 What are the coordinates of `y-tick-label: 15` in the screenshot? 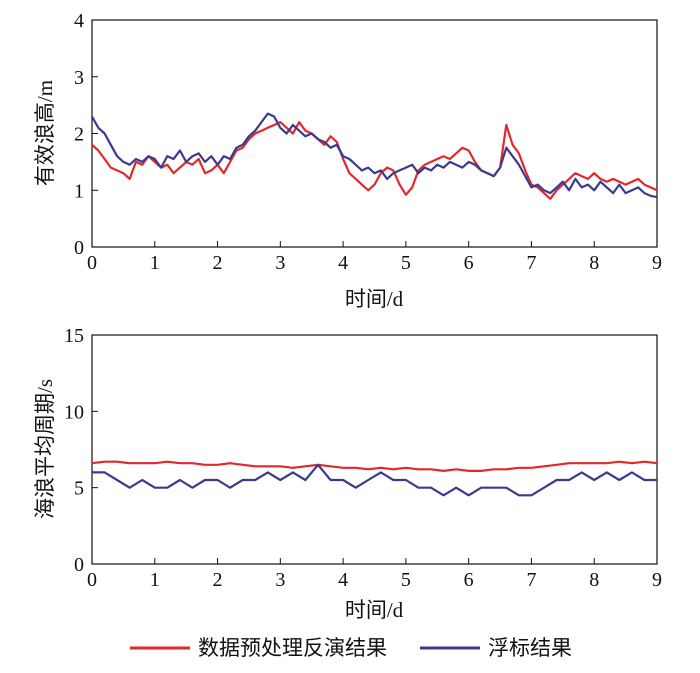 It's located at (74, 336).